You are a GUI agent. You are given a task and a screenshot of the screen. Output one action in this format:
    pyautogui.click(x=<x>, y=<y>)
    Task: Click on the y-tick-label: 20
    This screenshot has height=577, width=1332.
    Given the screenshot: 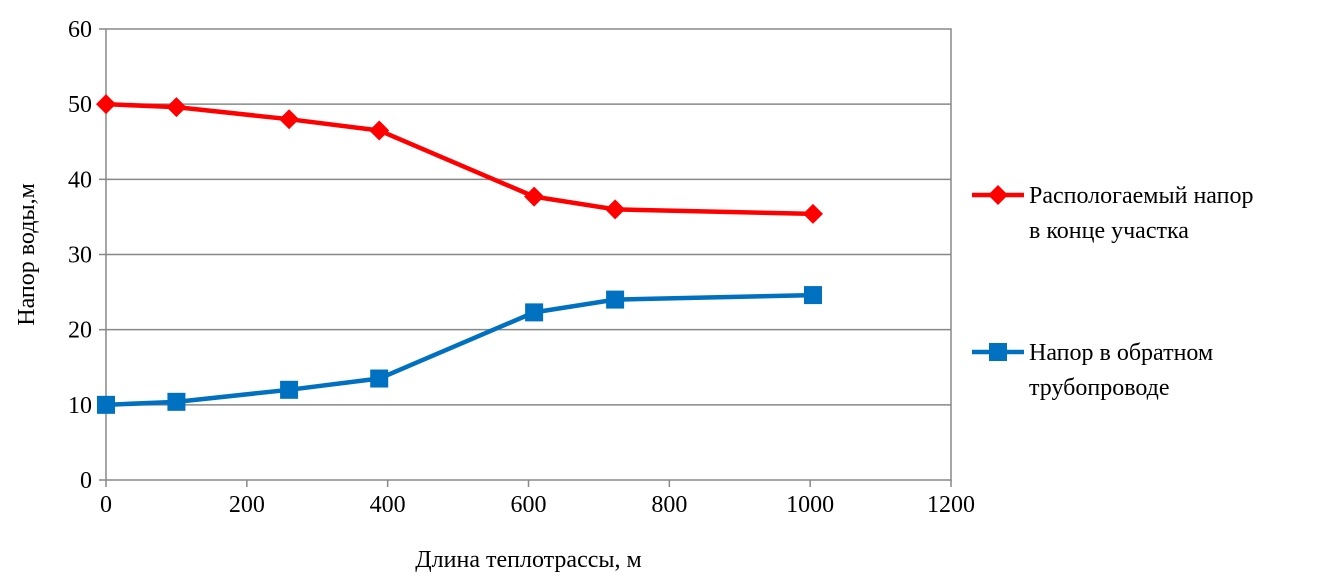 What is the action you would take?
    pyautogui.click(x=80, y=331)
    